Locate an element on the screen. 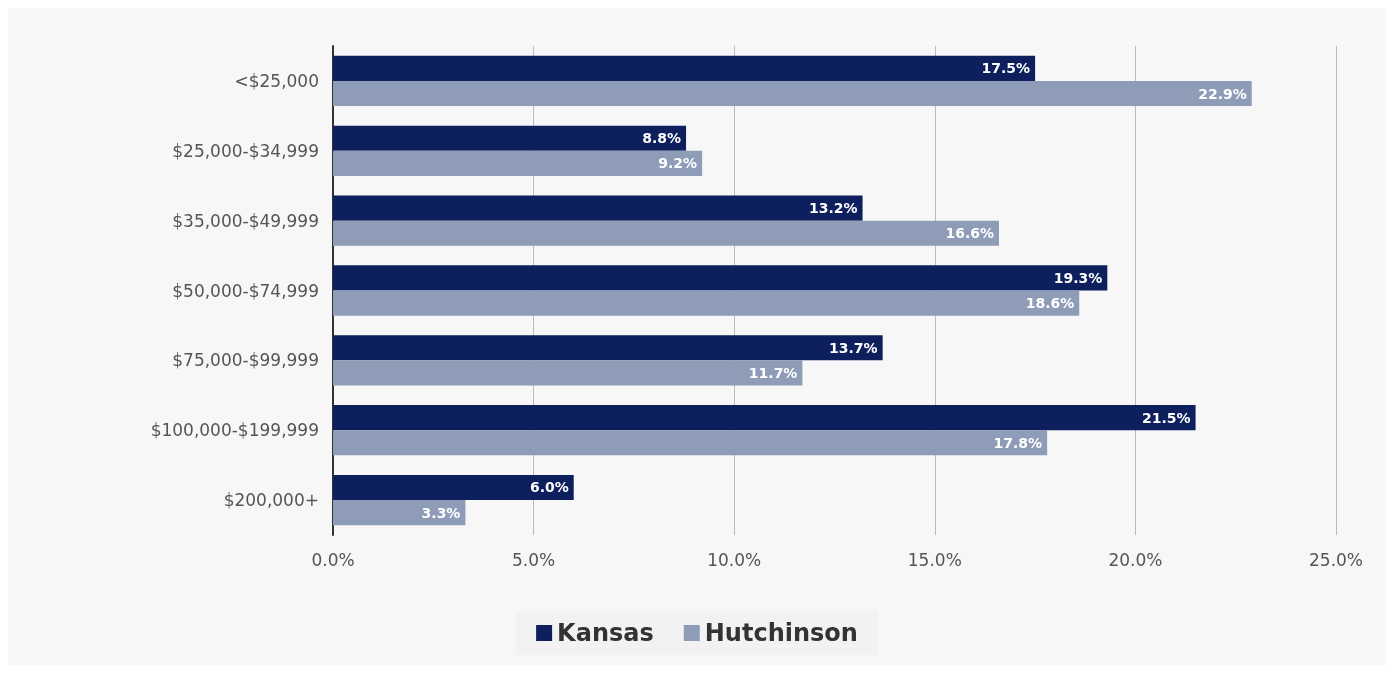 This screenshot has width=1394, height=673. x-tick-label: 5.0% is located at coordinates (534, 559).